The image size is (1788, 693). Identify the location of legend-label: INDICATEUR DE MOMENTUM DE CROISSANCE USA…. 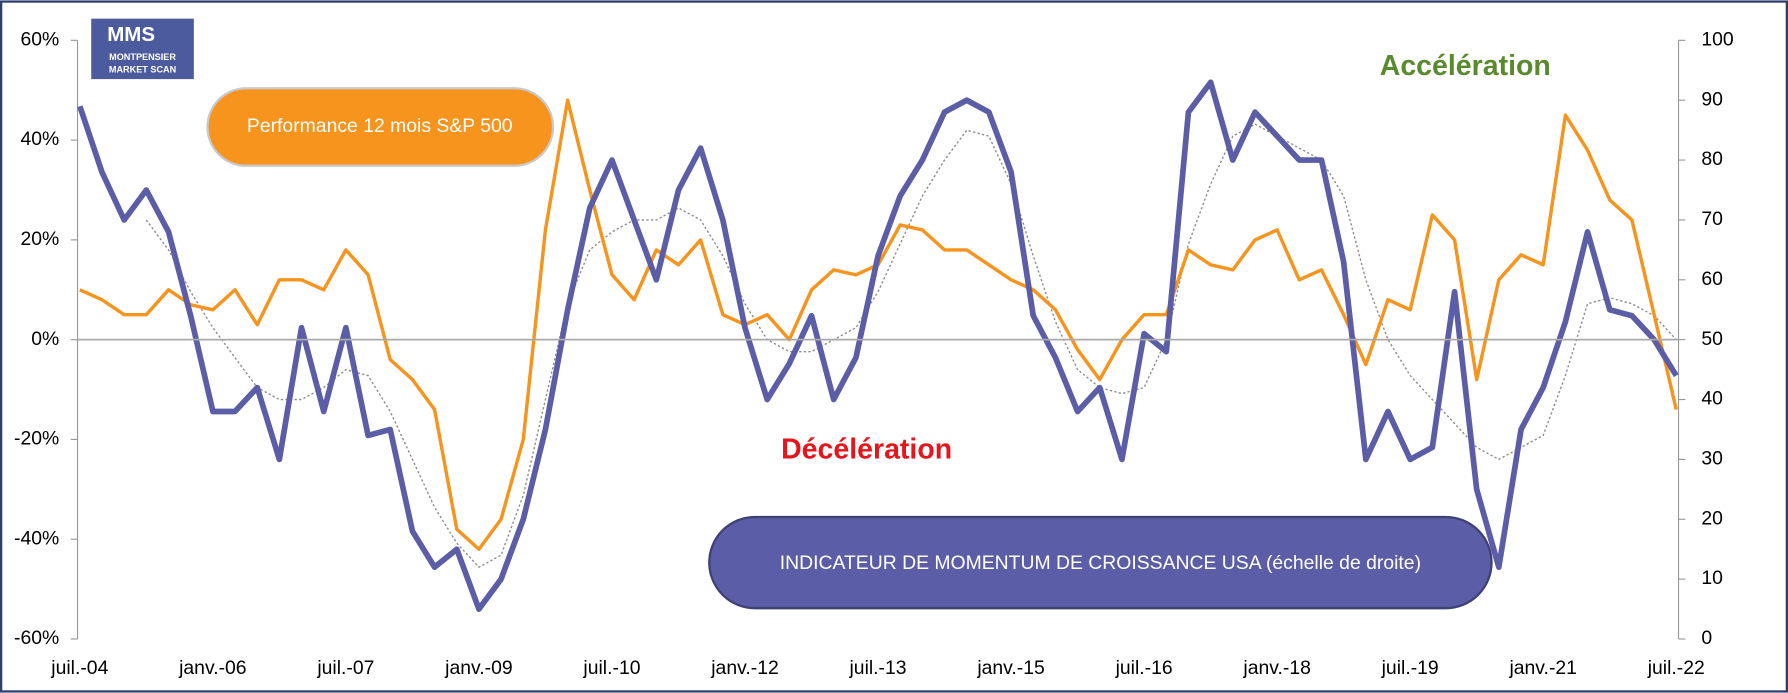
(1100, 563).